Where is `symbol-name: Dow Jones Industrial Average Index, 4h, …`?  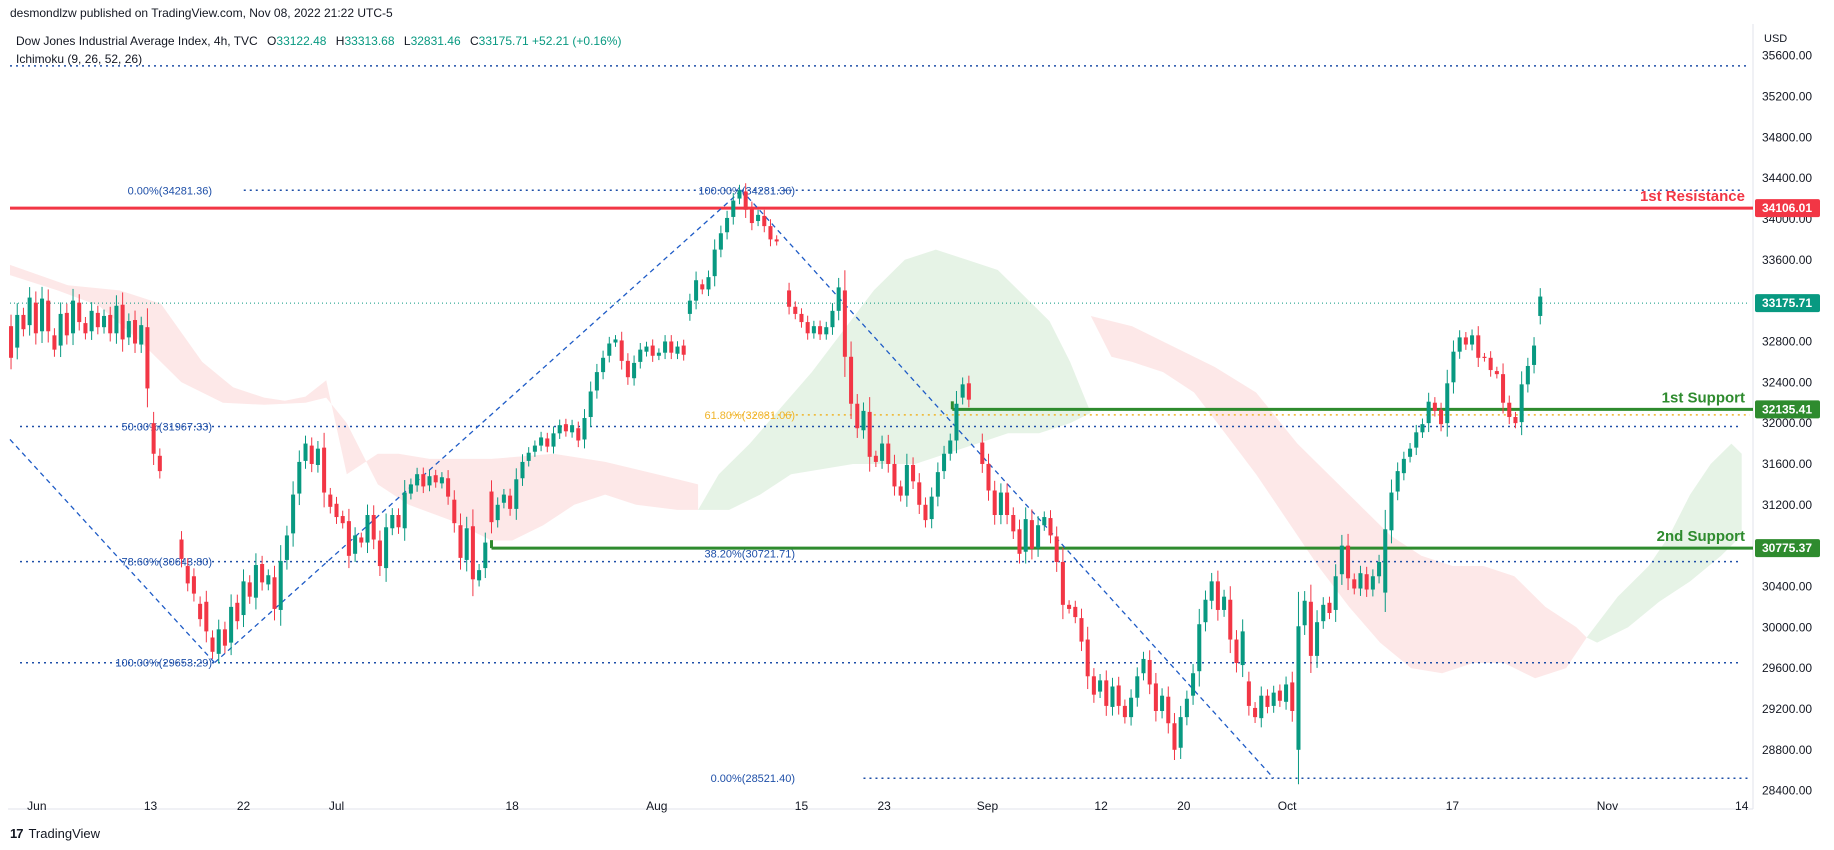 symbol-name: Dow Jones Industrial Average Index, 4h, … is located at coordinates (137, 41).